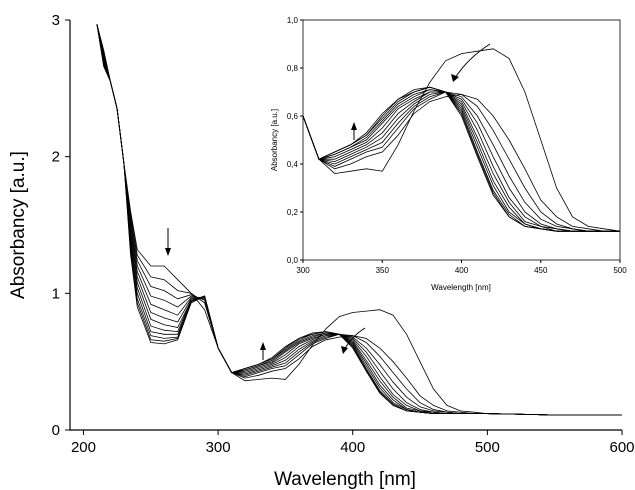  Describe the element at coordinates (56, 157) in the screenshot. I see `main-y-tick-label: 2` at that location.